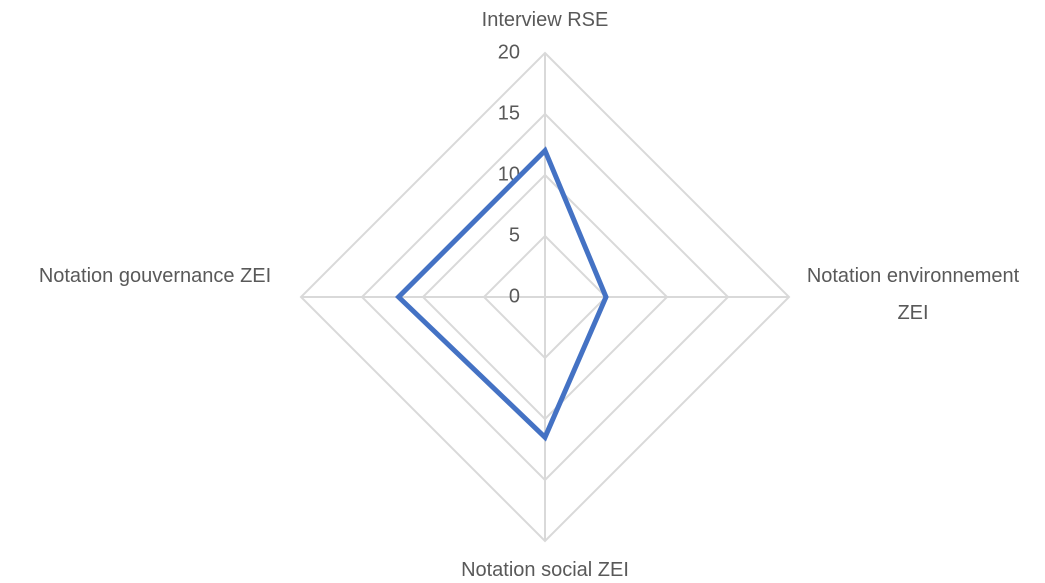  What do you see at coordinates (509, 113) in the screenshot?
I see `tick-label: 15` at bounding box center [509, 113].